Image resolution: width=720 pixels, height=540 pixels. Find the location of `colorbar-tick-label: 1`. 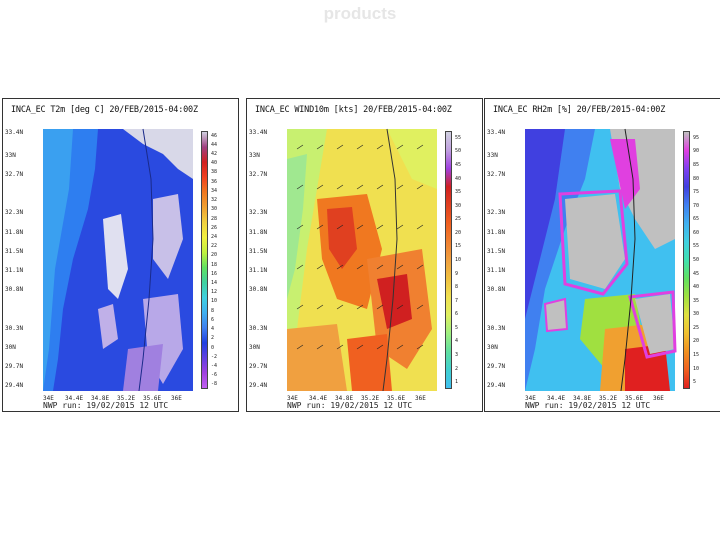

colorbar-tick-label: 1 is located at coordinates (457, 382).